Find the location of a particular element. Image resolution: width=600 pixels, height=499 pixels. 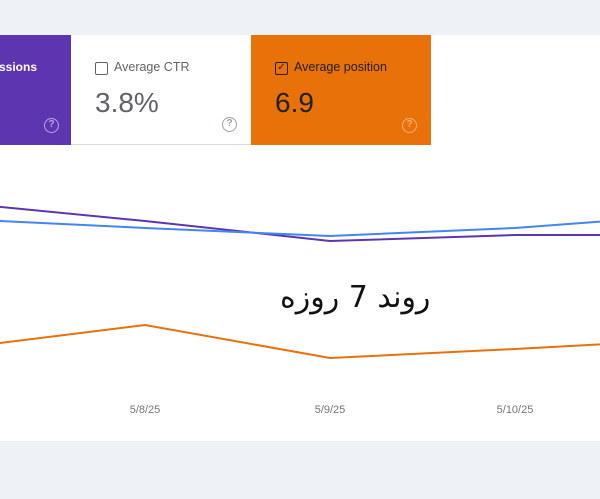

x-tick-label: 5/10/25 is located at coordinates (515, 410).